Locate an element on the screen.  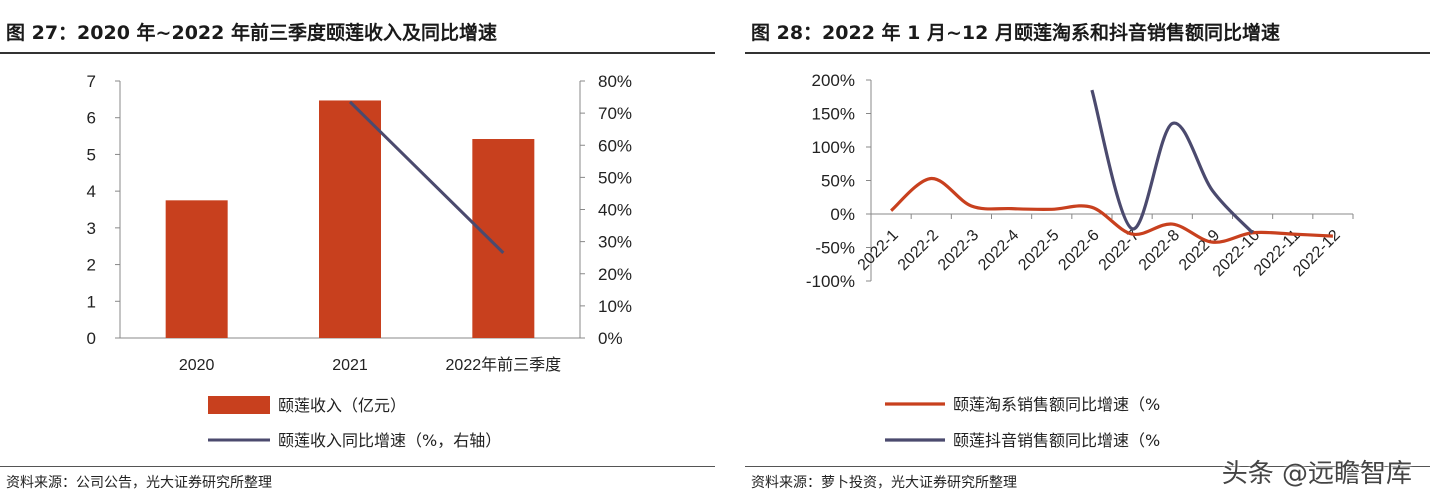
left-y-tick-label: 6 is located at coordinates (91, 118).